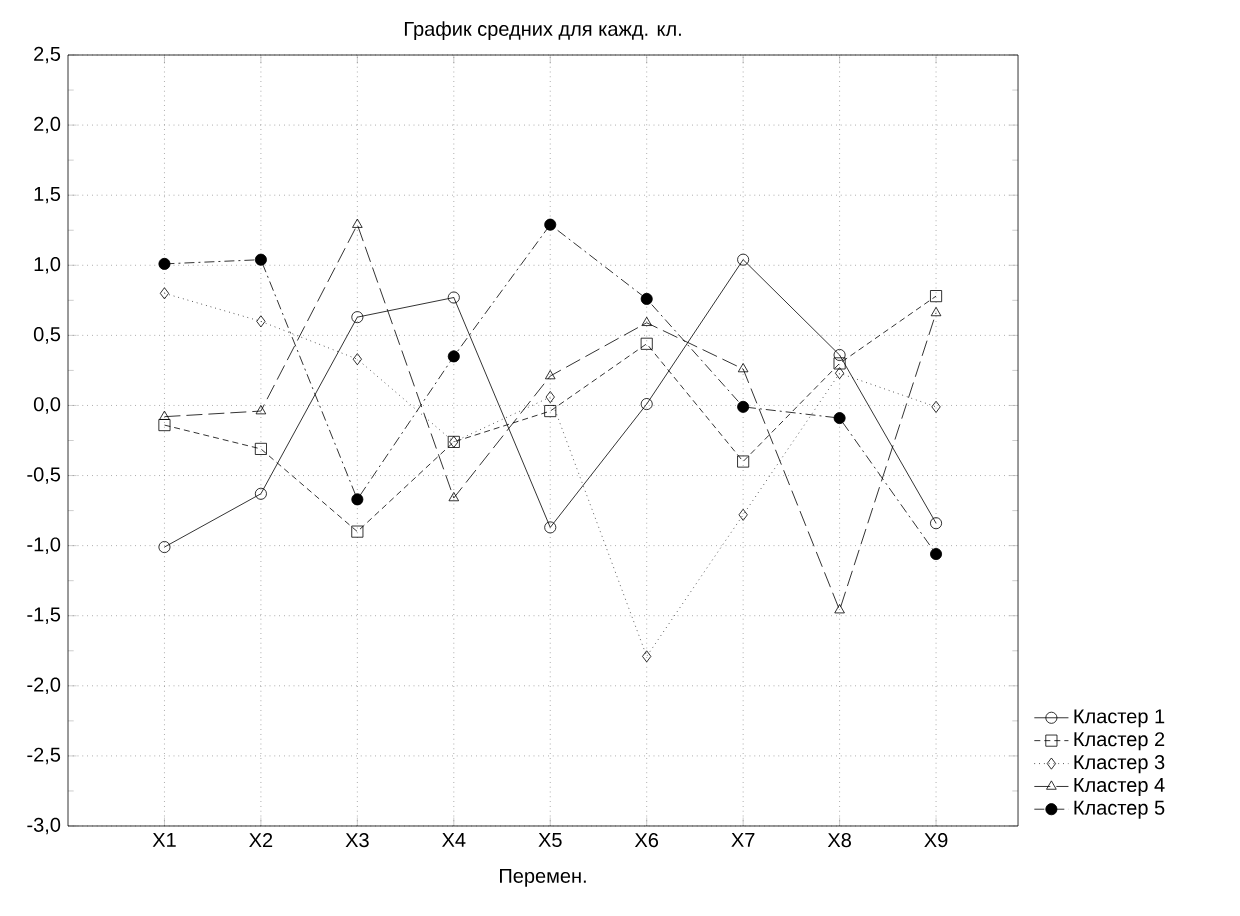  Describe the element at coordinates (261, 840) in the screenshot. I see `x-tick-label: X2` at that location.